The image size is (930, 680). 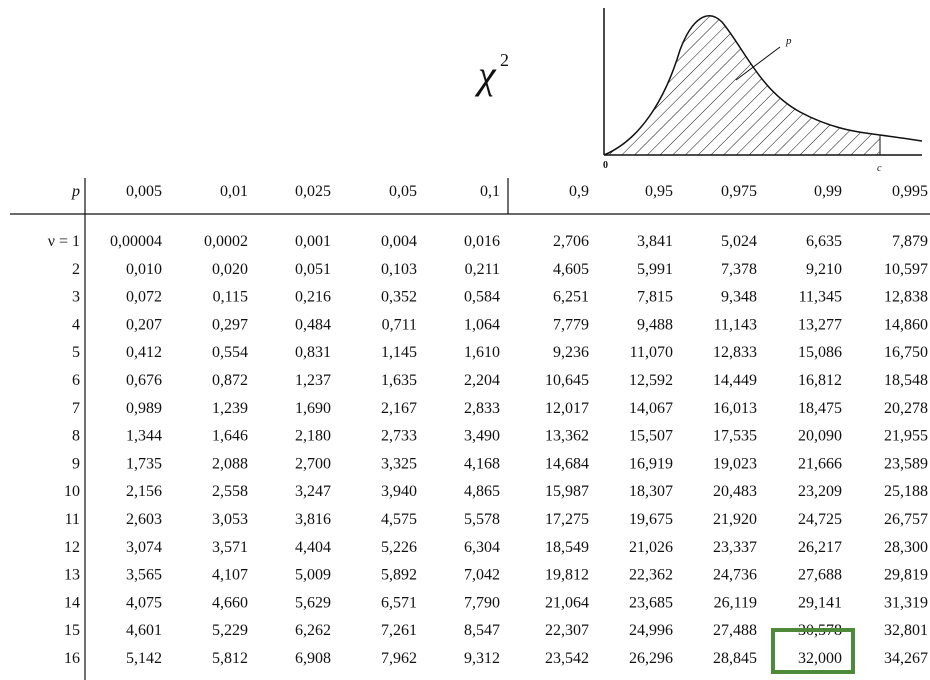 I want to click on cell: 25,188, so click(x=906, y=491).